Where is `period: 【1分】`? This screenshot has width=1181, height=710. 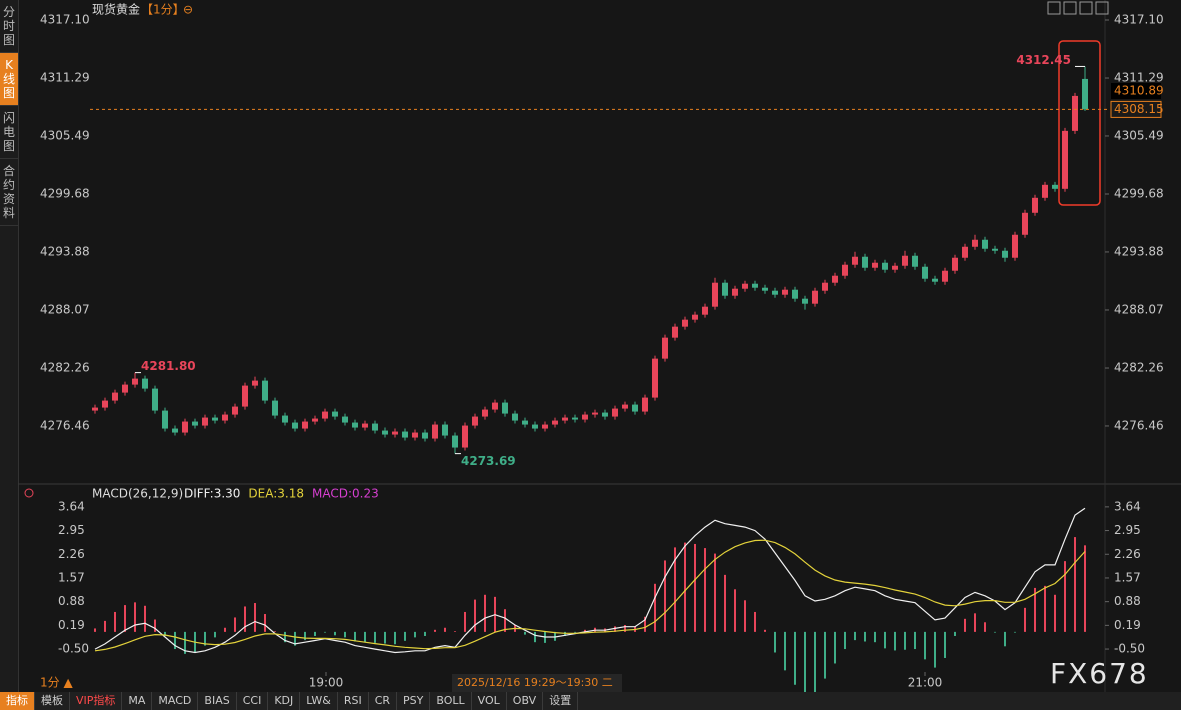 period: 【1分】 is located at coordinates (163, 10).